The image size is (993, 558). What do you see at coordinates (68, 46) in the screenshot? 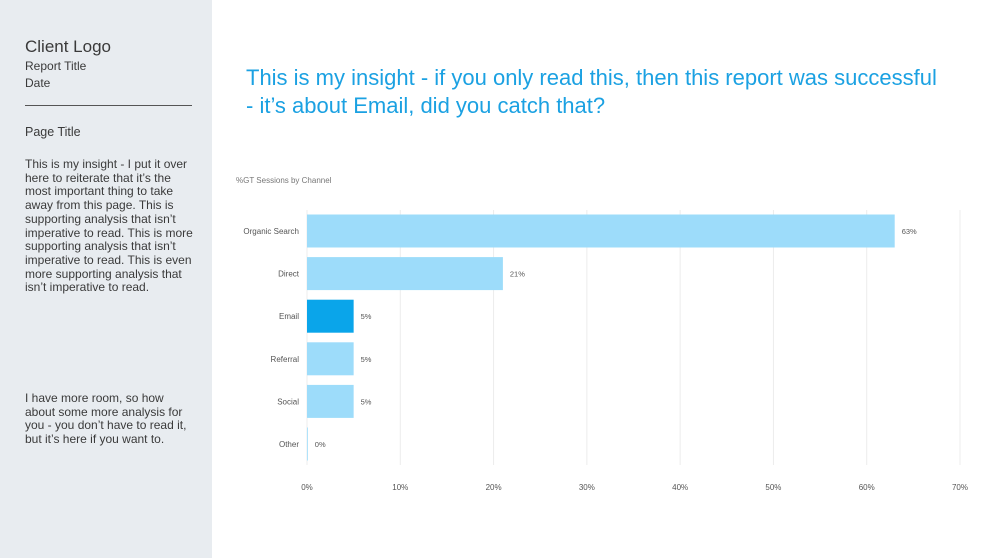
I see `client-logo: Client Logo` at bounding box center [68, 46].